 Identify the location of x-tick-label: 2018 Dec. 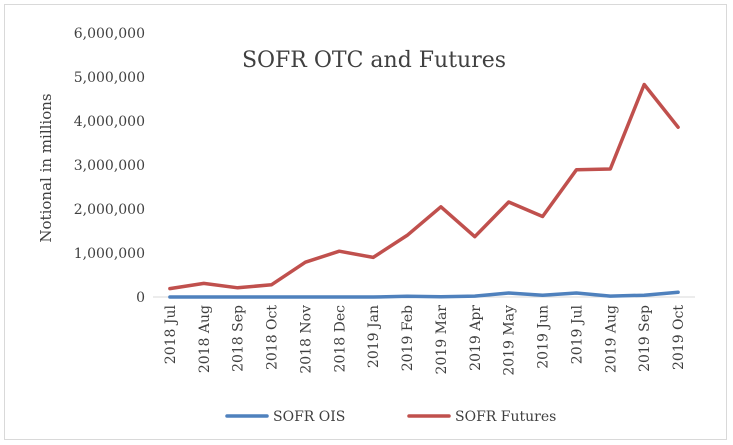
(340, 339).